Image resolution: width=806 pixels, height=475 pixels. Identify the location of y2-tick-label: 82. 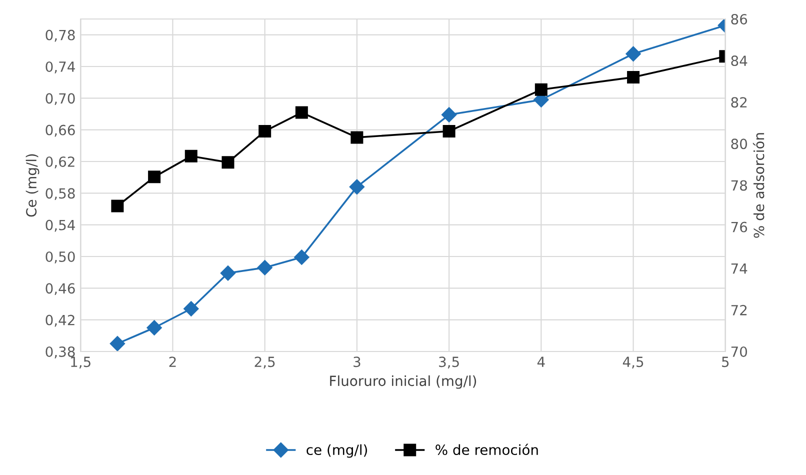
(739, 102).